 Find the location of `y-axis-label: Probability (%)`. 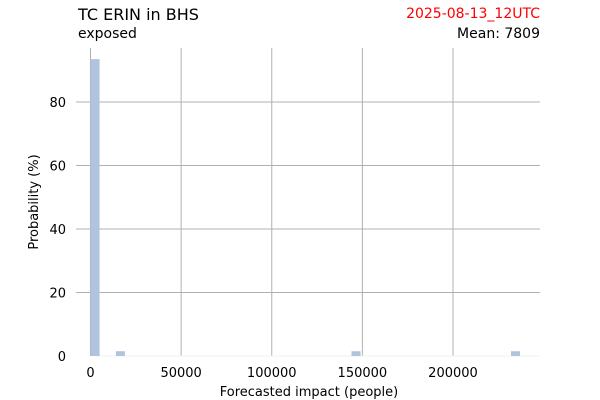

y-axis-label: Probability (%) is located at coordinates (34, 201).